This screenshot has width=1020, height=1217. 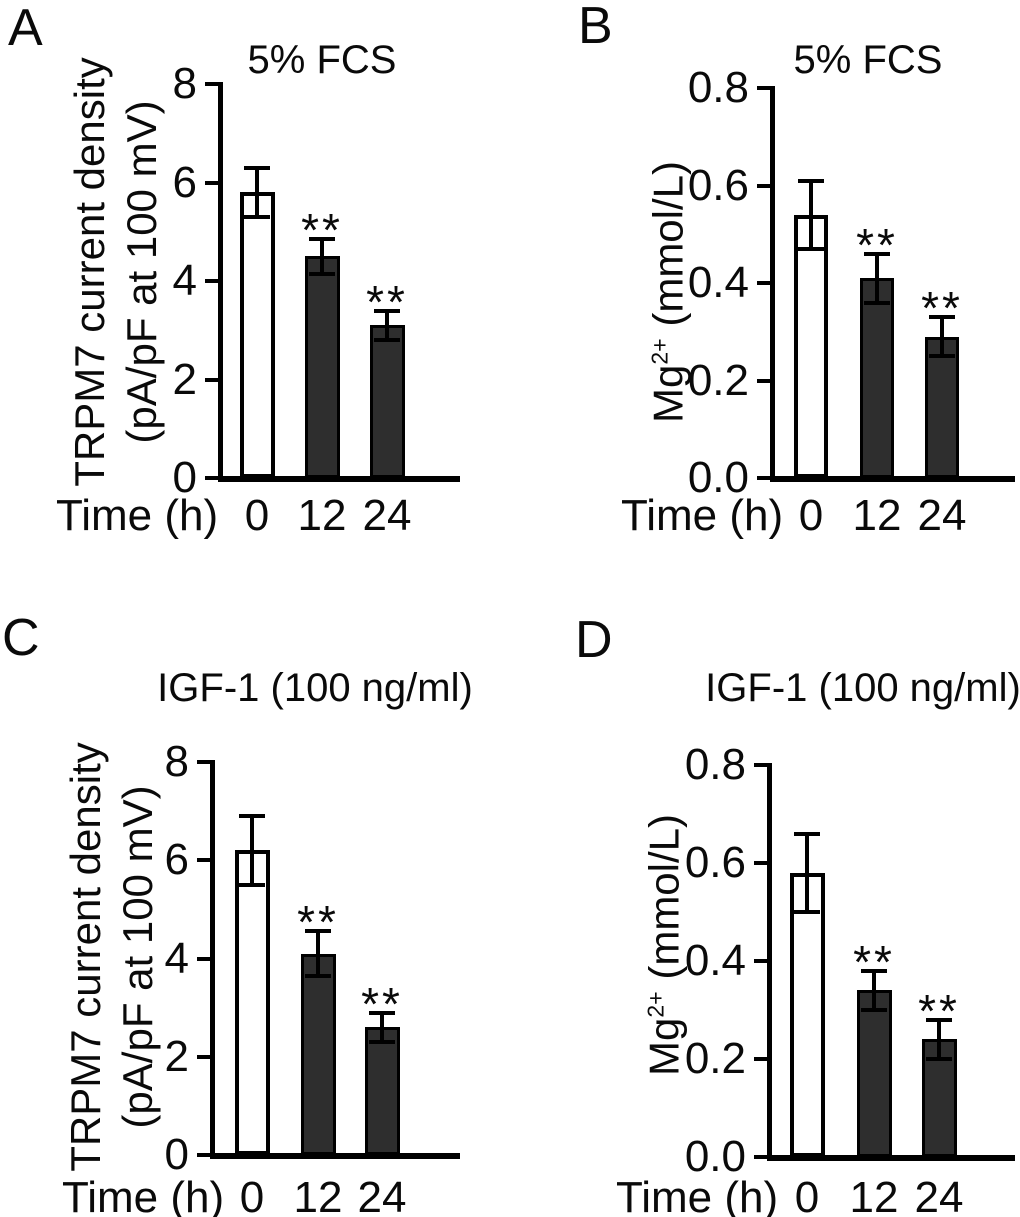 I want to click on panel-letter: D, so click(x=594, y=640).